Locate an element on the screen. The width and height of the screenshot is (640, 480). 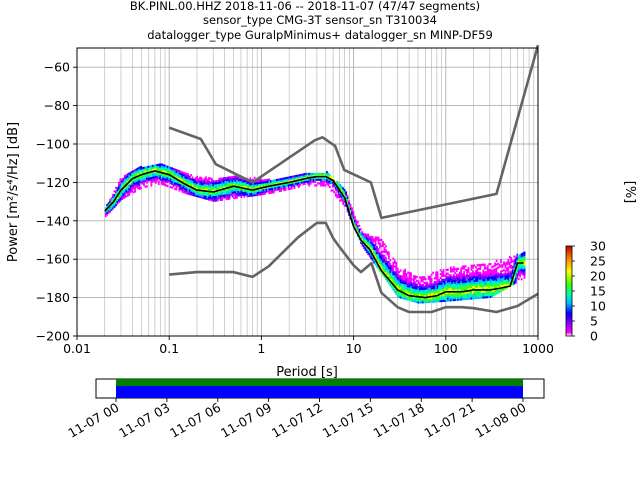
timeline-tick-label: 11-07 09 is located at coordinates (246, 420).